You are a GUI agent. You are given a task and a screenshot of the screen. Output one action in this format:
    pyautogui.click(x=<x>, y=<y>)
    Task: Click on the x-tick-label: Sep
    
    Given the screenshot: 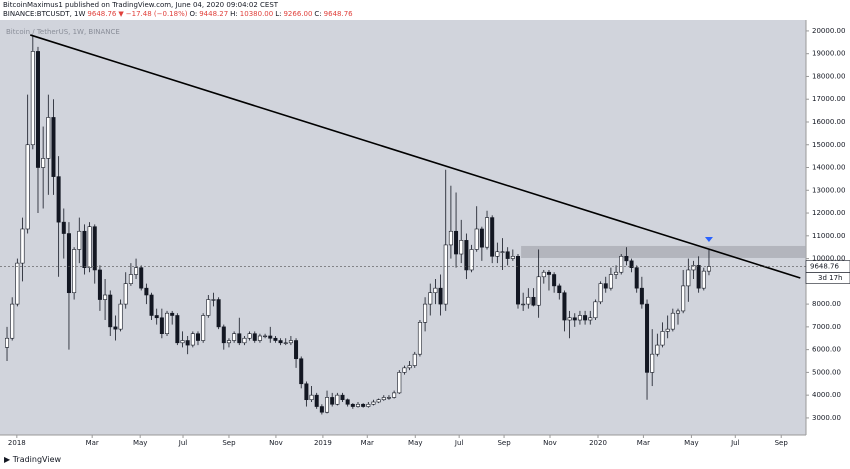 What is the action you would take?
    pyautogui.click(x=782, y=443)
    